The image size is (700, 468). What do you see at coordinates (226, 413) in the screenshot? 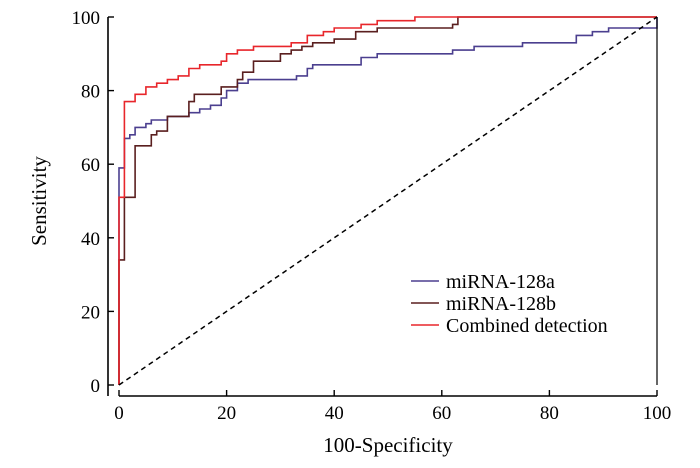
I see `x-tick-label: 20` at bounding box center [226, 413].